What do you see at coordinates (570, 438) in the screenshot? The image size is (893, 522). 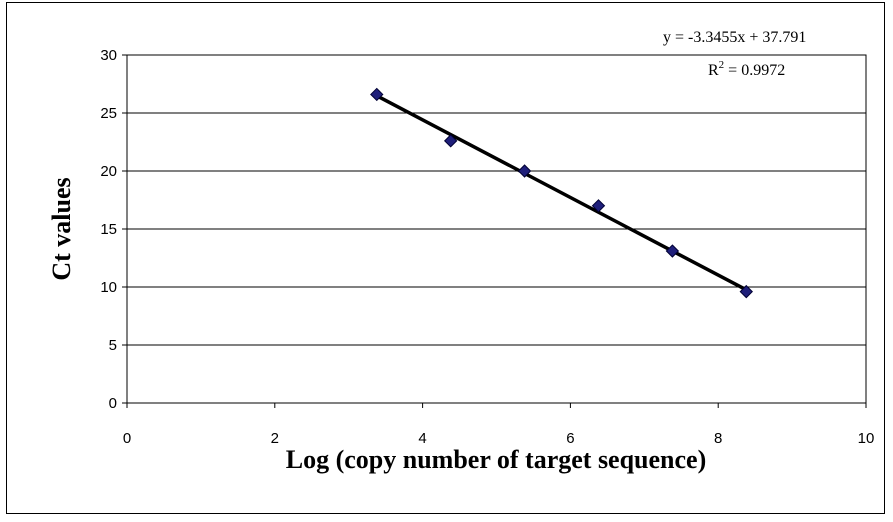 I see `x-tick-label-6: 6` at bounding box center [570, 438].